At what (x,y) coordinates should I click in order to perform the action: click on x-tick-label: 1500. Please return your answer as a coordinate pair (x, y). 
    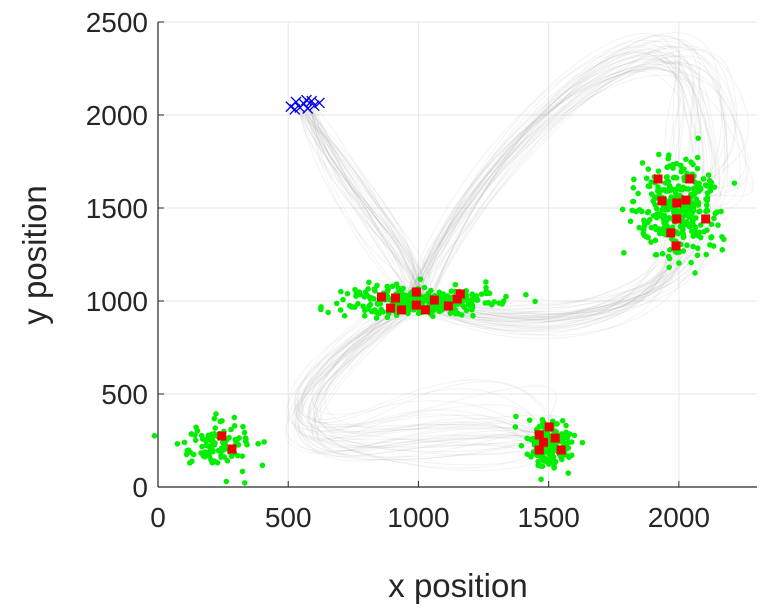
    Looking at the image, I should click on (549, 517).